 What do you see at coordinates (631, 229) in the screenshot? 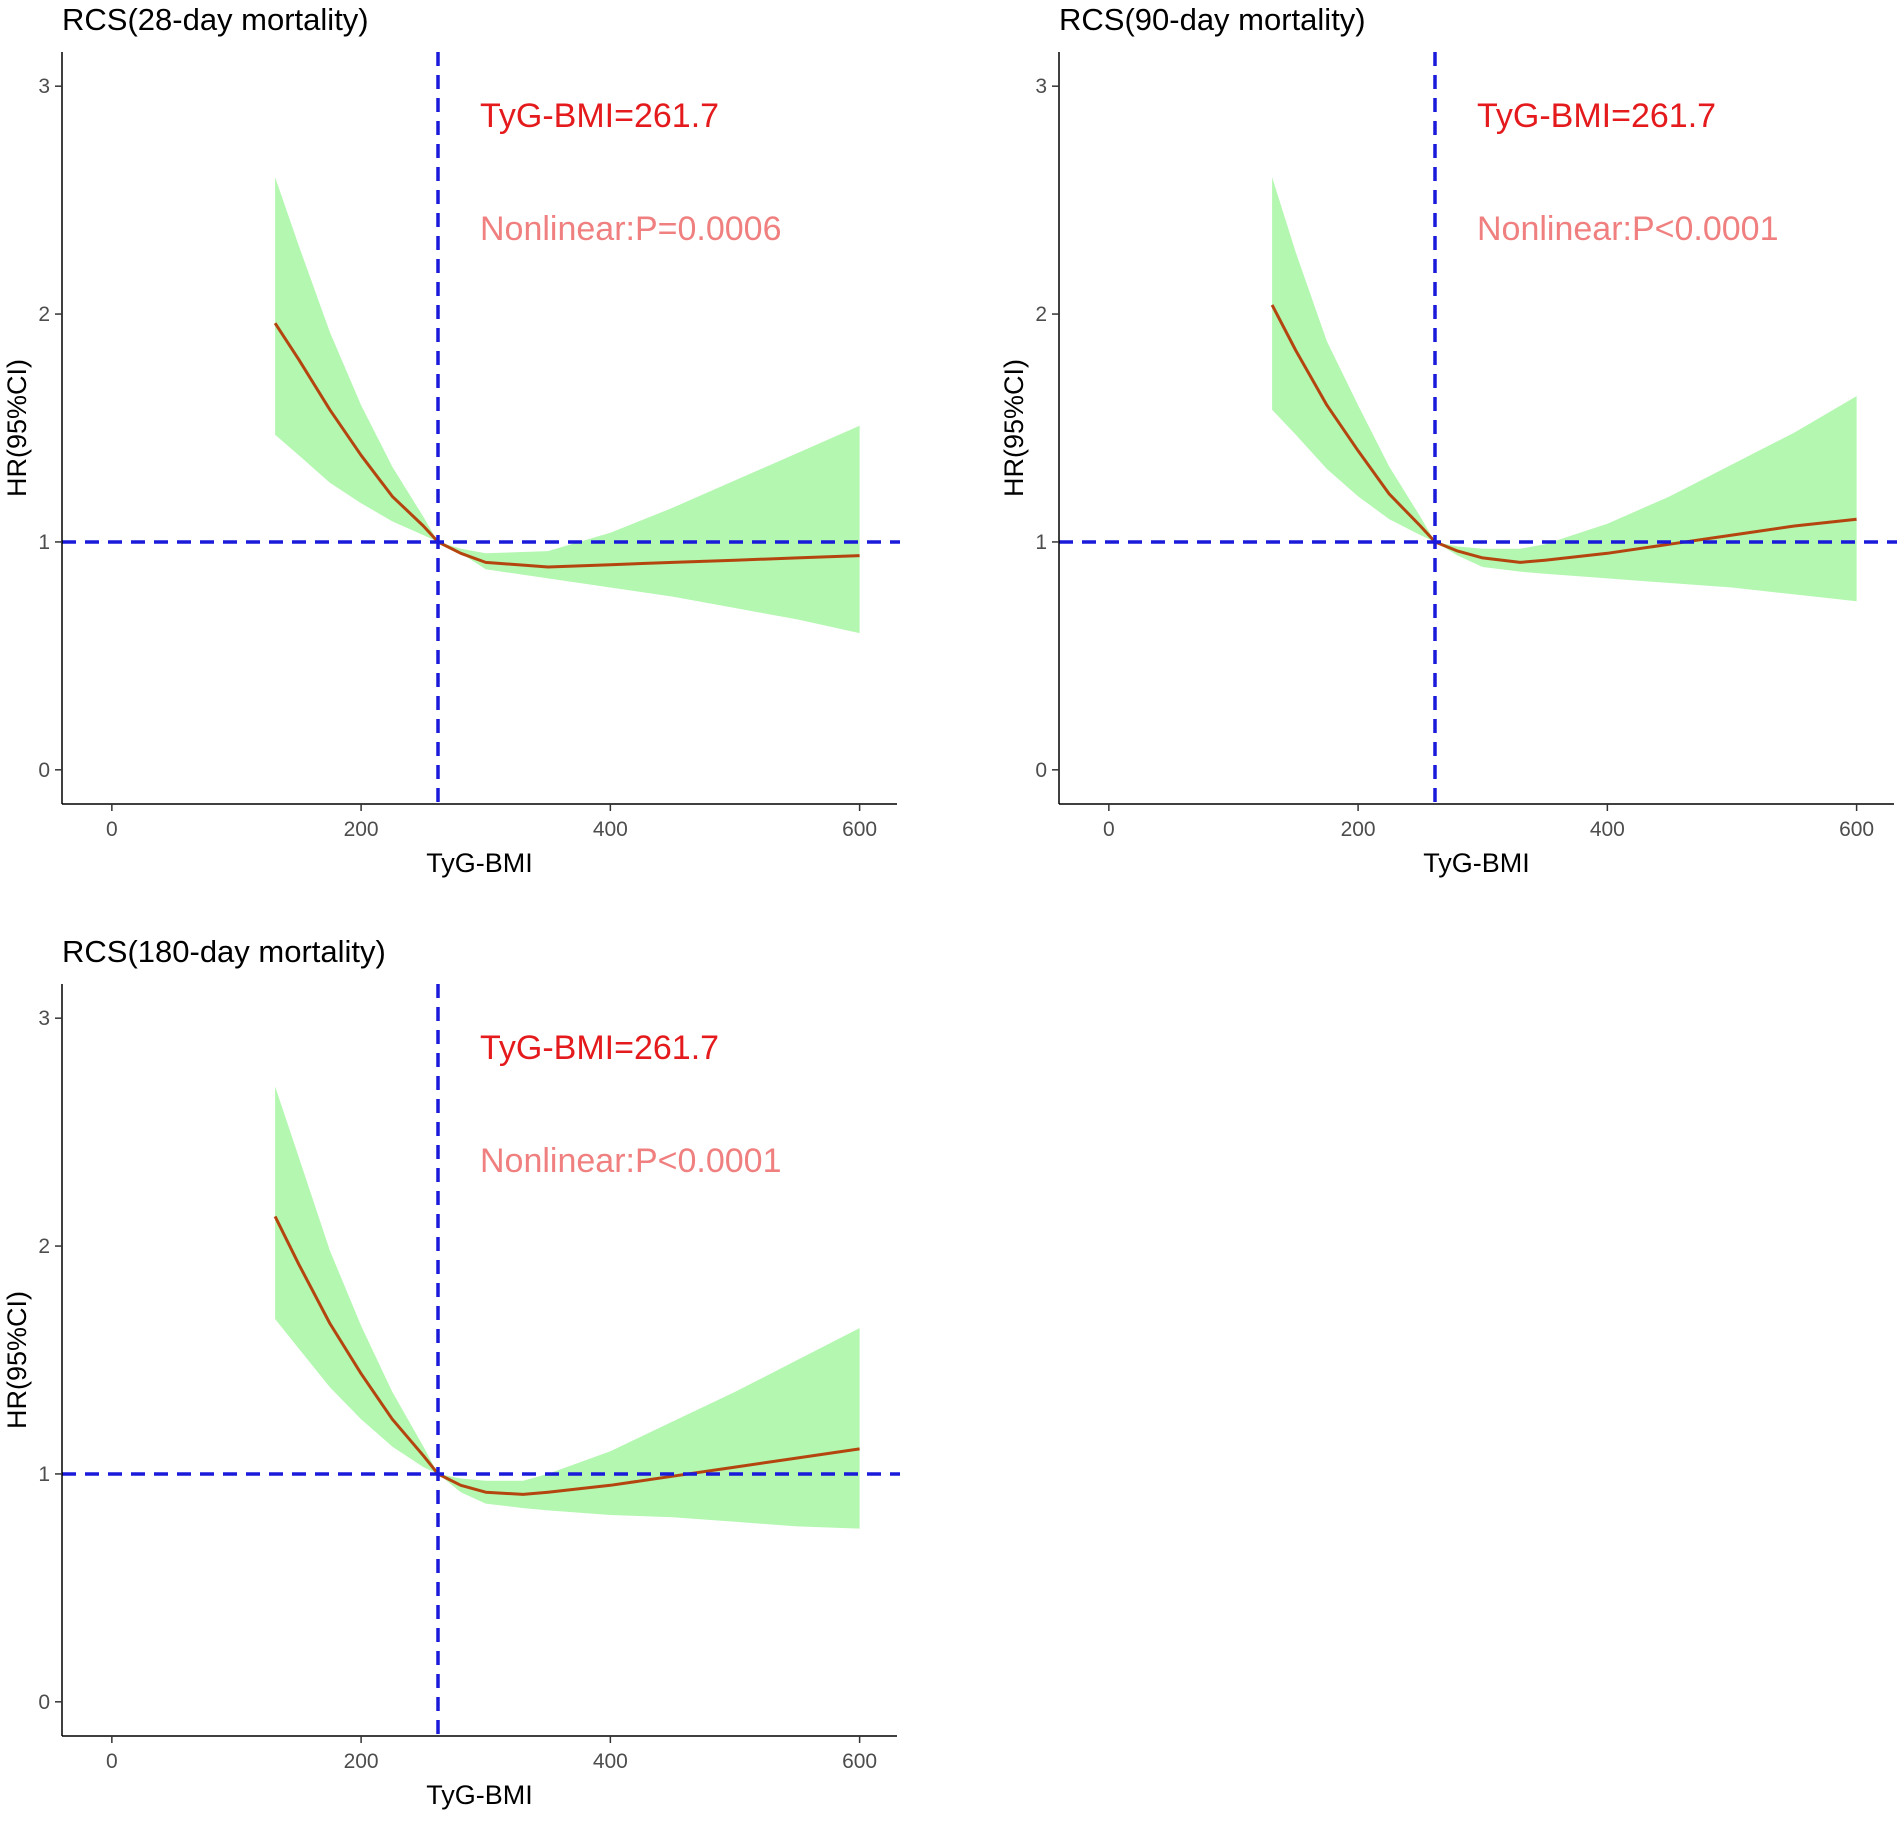
I see `annotation-nonlinear-p: Nonlinear:P=0.0006` at bounding box center [631, 229].